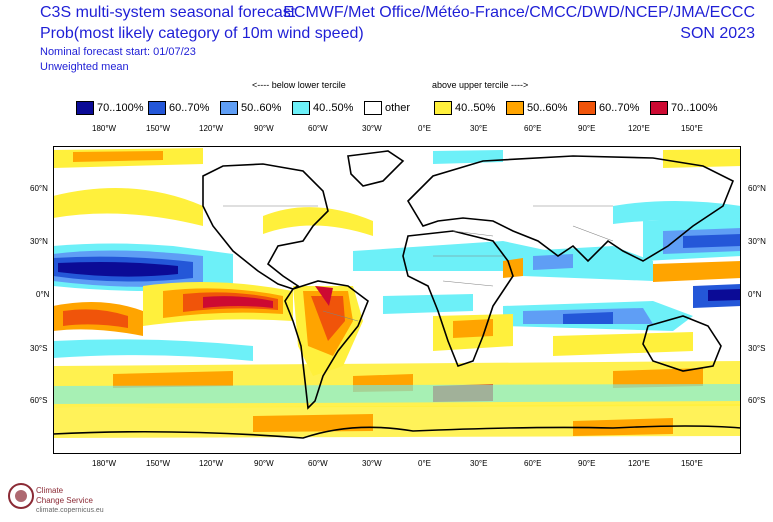 The height and width of the screenshot is (522, 773). I want to click on copernicus-logo, so click(21, 496).